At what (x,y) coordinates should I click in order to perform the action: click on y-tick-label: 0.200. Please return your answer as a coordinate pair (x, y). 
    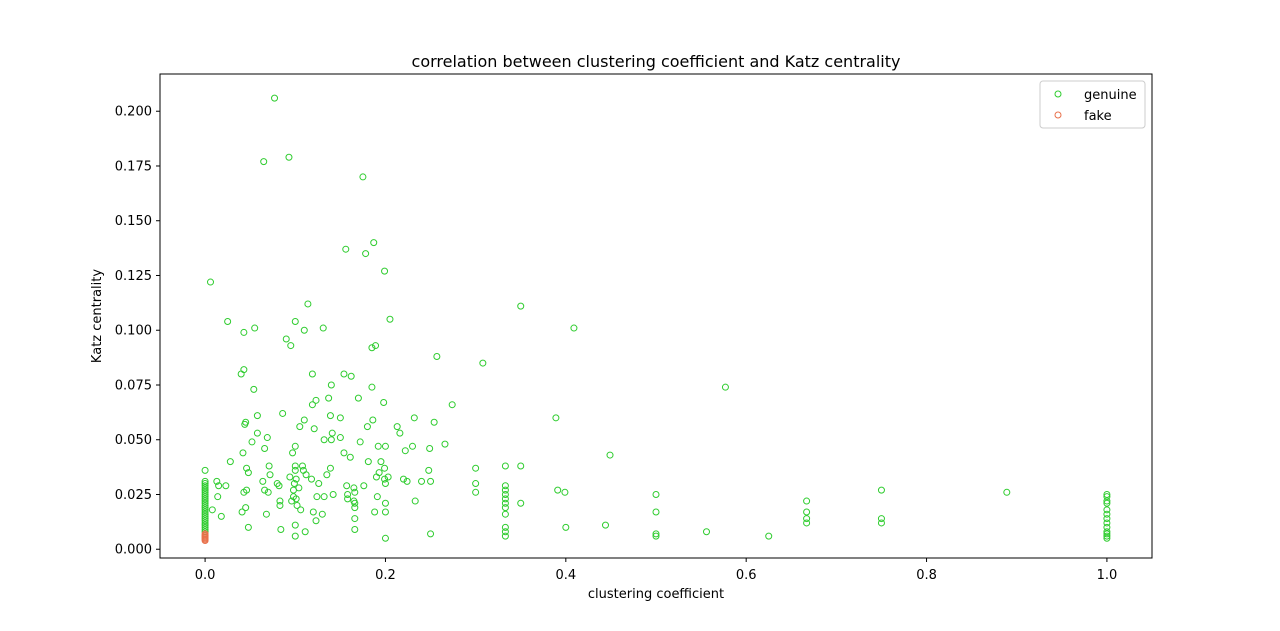
    Looking at the image, I should click on (133, 112).